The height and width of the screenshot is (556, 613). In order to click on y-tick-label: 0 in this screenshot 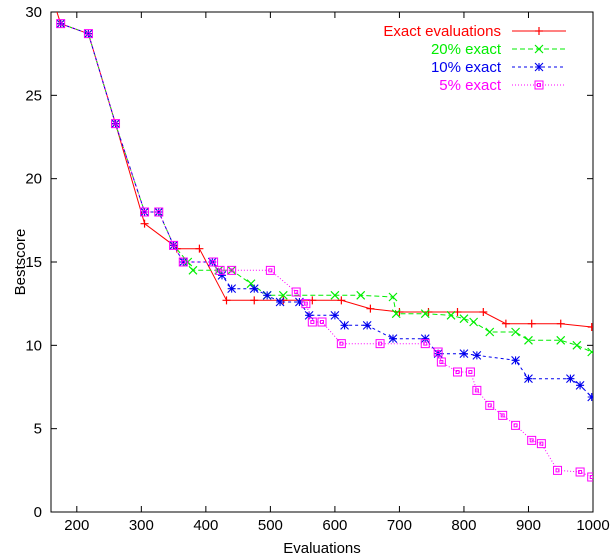, I will do `click(38, 512)`.